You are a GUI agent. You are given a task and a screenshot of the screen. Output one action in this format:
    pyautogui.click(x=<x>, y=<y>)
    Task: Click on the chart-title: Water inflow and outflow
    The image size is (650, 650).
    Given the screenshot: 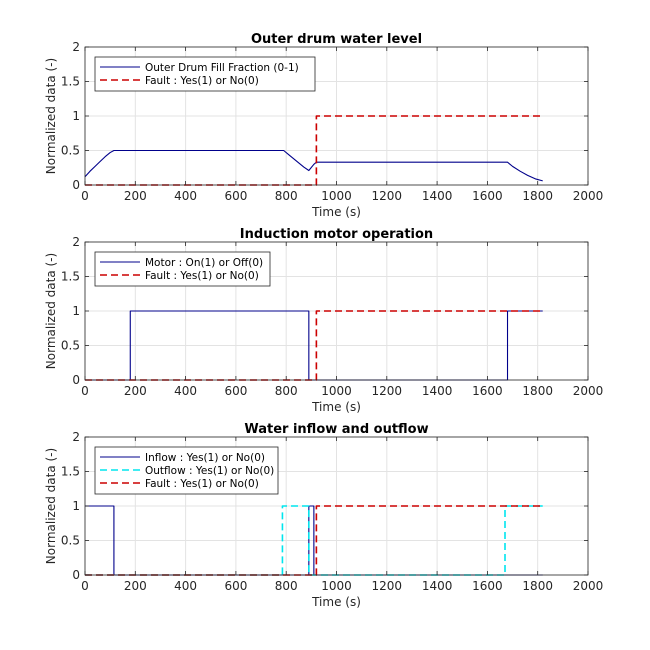 What is the action you would take?
    pyautogui.click(x=336, y=429)
    